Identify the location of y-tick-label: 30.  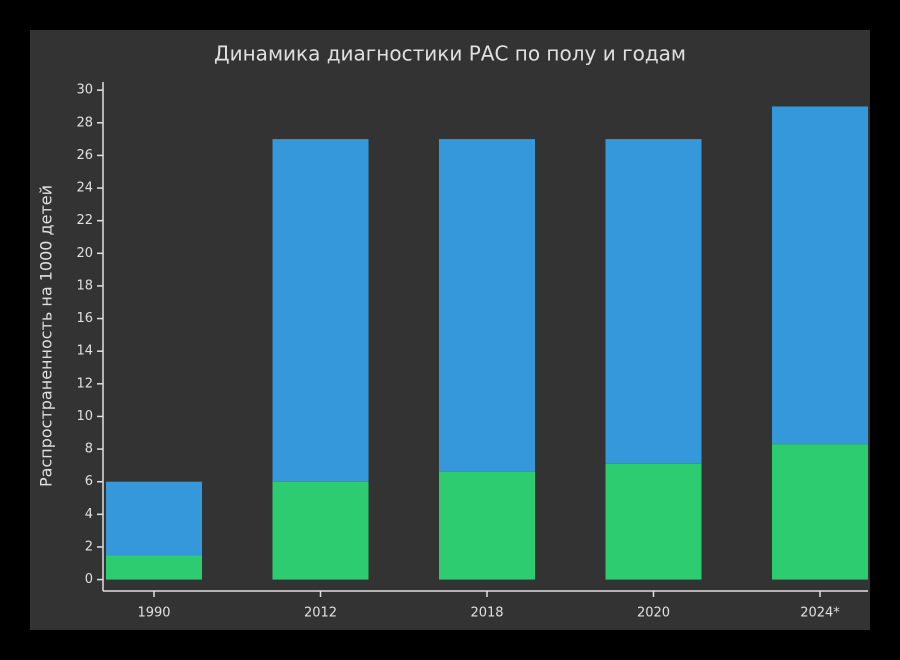
(84, 90).